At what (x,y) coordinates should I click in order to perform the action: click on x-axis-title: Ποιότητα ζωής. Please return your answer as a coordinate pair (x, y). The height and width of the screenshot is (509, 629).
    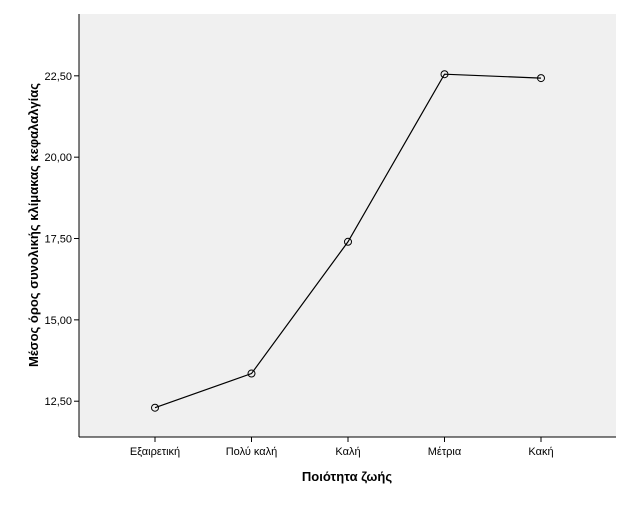
    Looking at the image, I should click on (347, 476).